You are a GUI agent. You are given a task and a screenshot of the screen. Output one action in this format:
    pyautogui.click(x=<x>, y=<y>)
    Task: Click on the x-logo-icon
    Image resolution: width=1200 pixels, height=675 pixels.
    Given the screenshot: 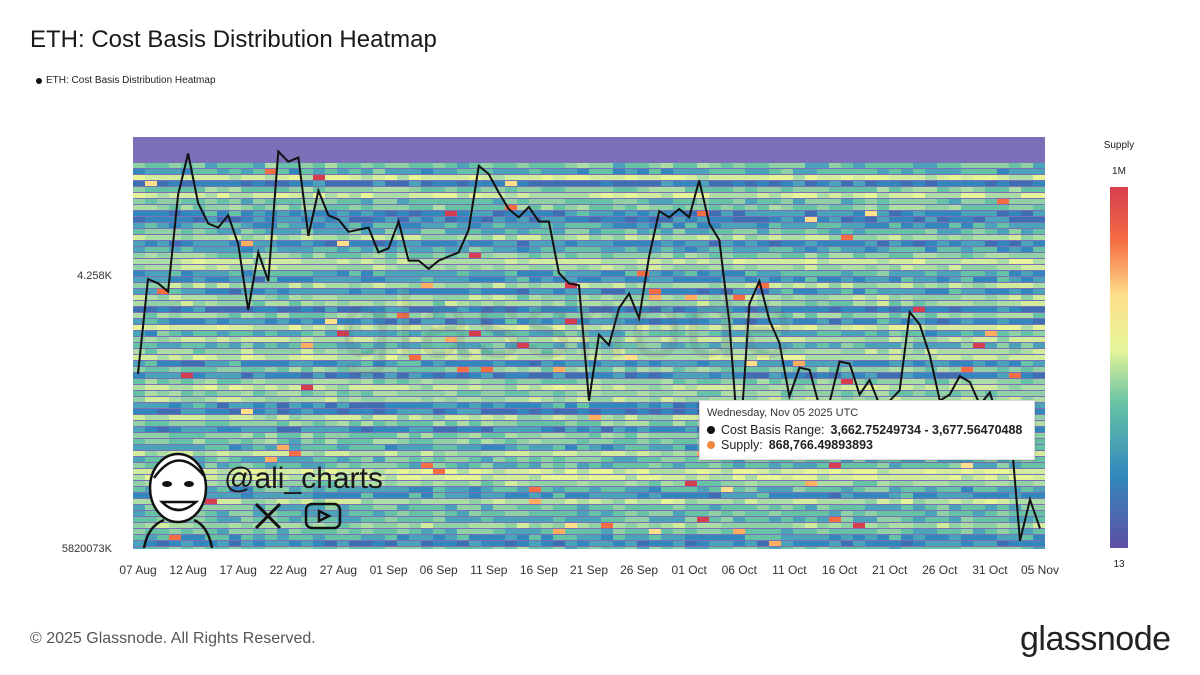 What is the action you would take?
    pyautogui.click(x=268, y=516)
    